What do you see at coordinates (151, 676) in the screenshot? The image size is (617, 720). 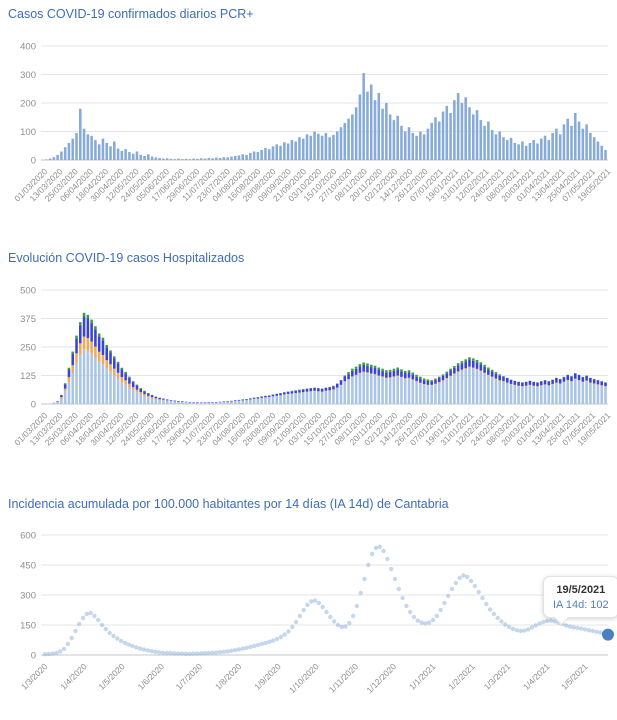 I see `svg-text: 1/6/2020` at bounding box center [151, 676].